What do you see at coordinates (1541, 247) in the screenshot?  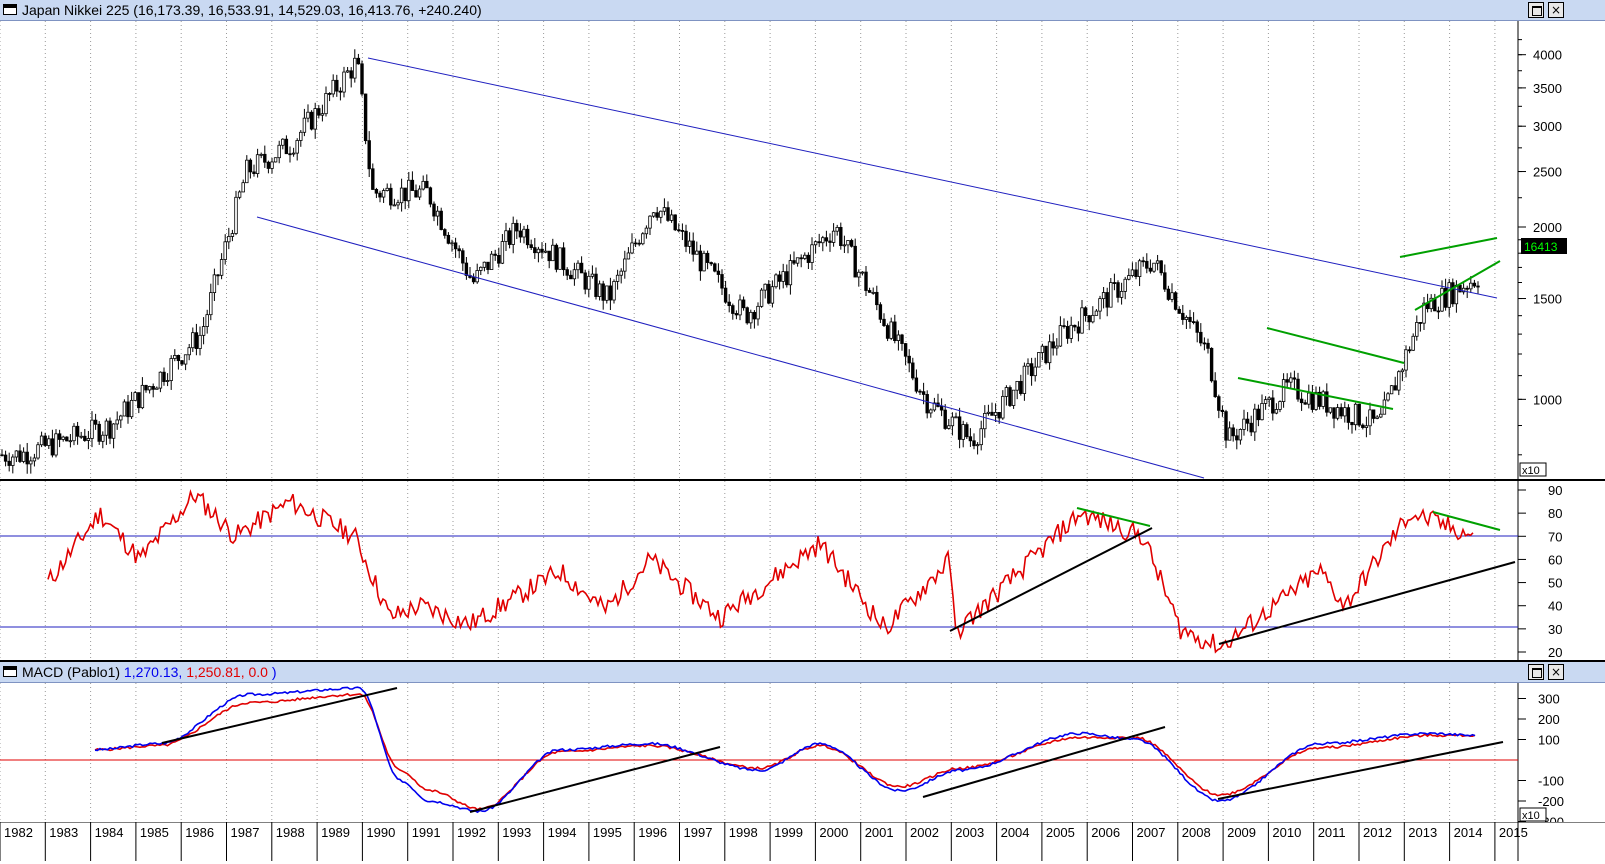 I see `last-price-label: 16413` at bounding box center [1541, 247].